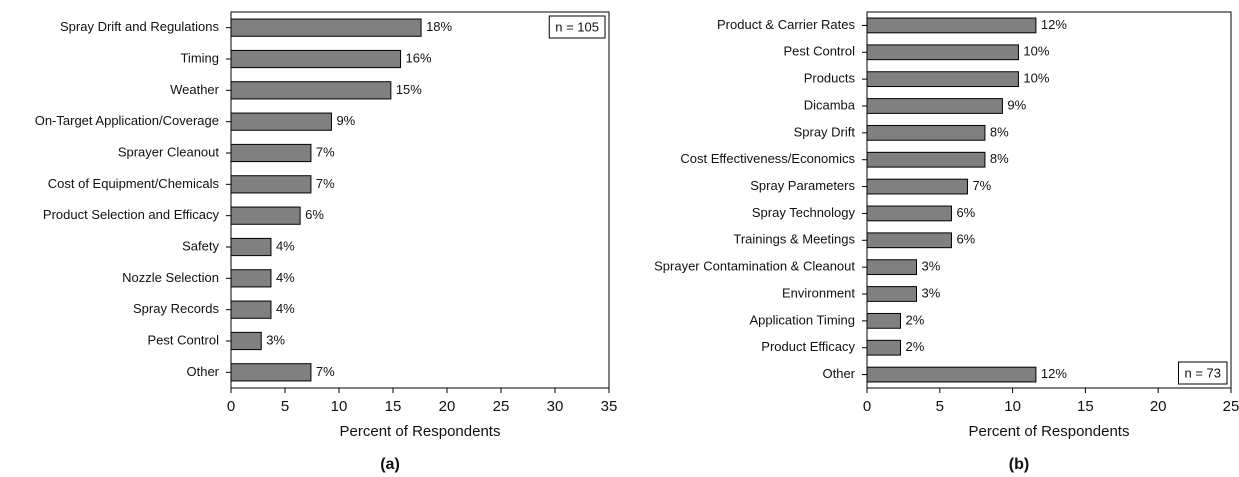 The image size is (1239, 477). What do you see at coordinates (195, 89) in the screenshot?
I see `y-tick-label: Weather` at bounding box center [195, 89].